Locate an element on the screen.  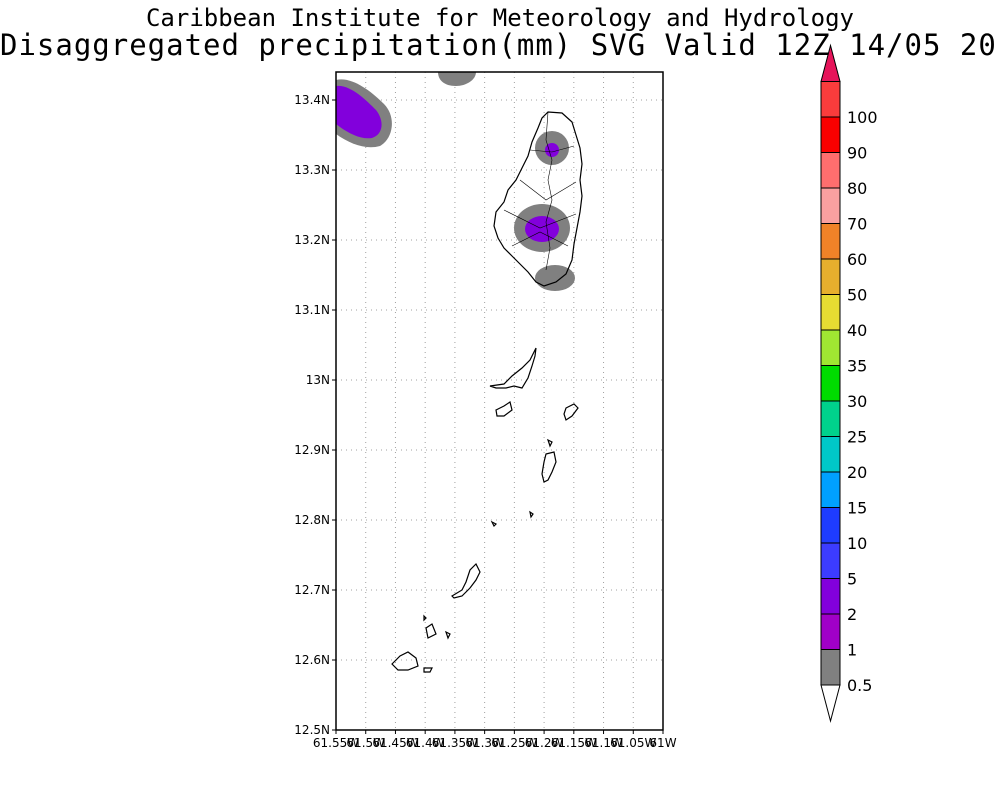
longitude-tick-label: 61.15W is located at coordinates (574, 743).